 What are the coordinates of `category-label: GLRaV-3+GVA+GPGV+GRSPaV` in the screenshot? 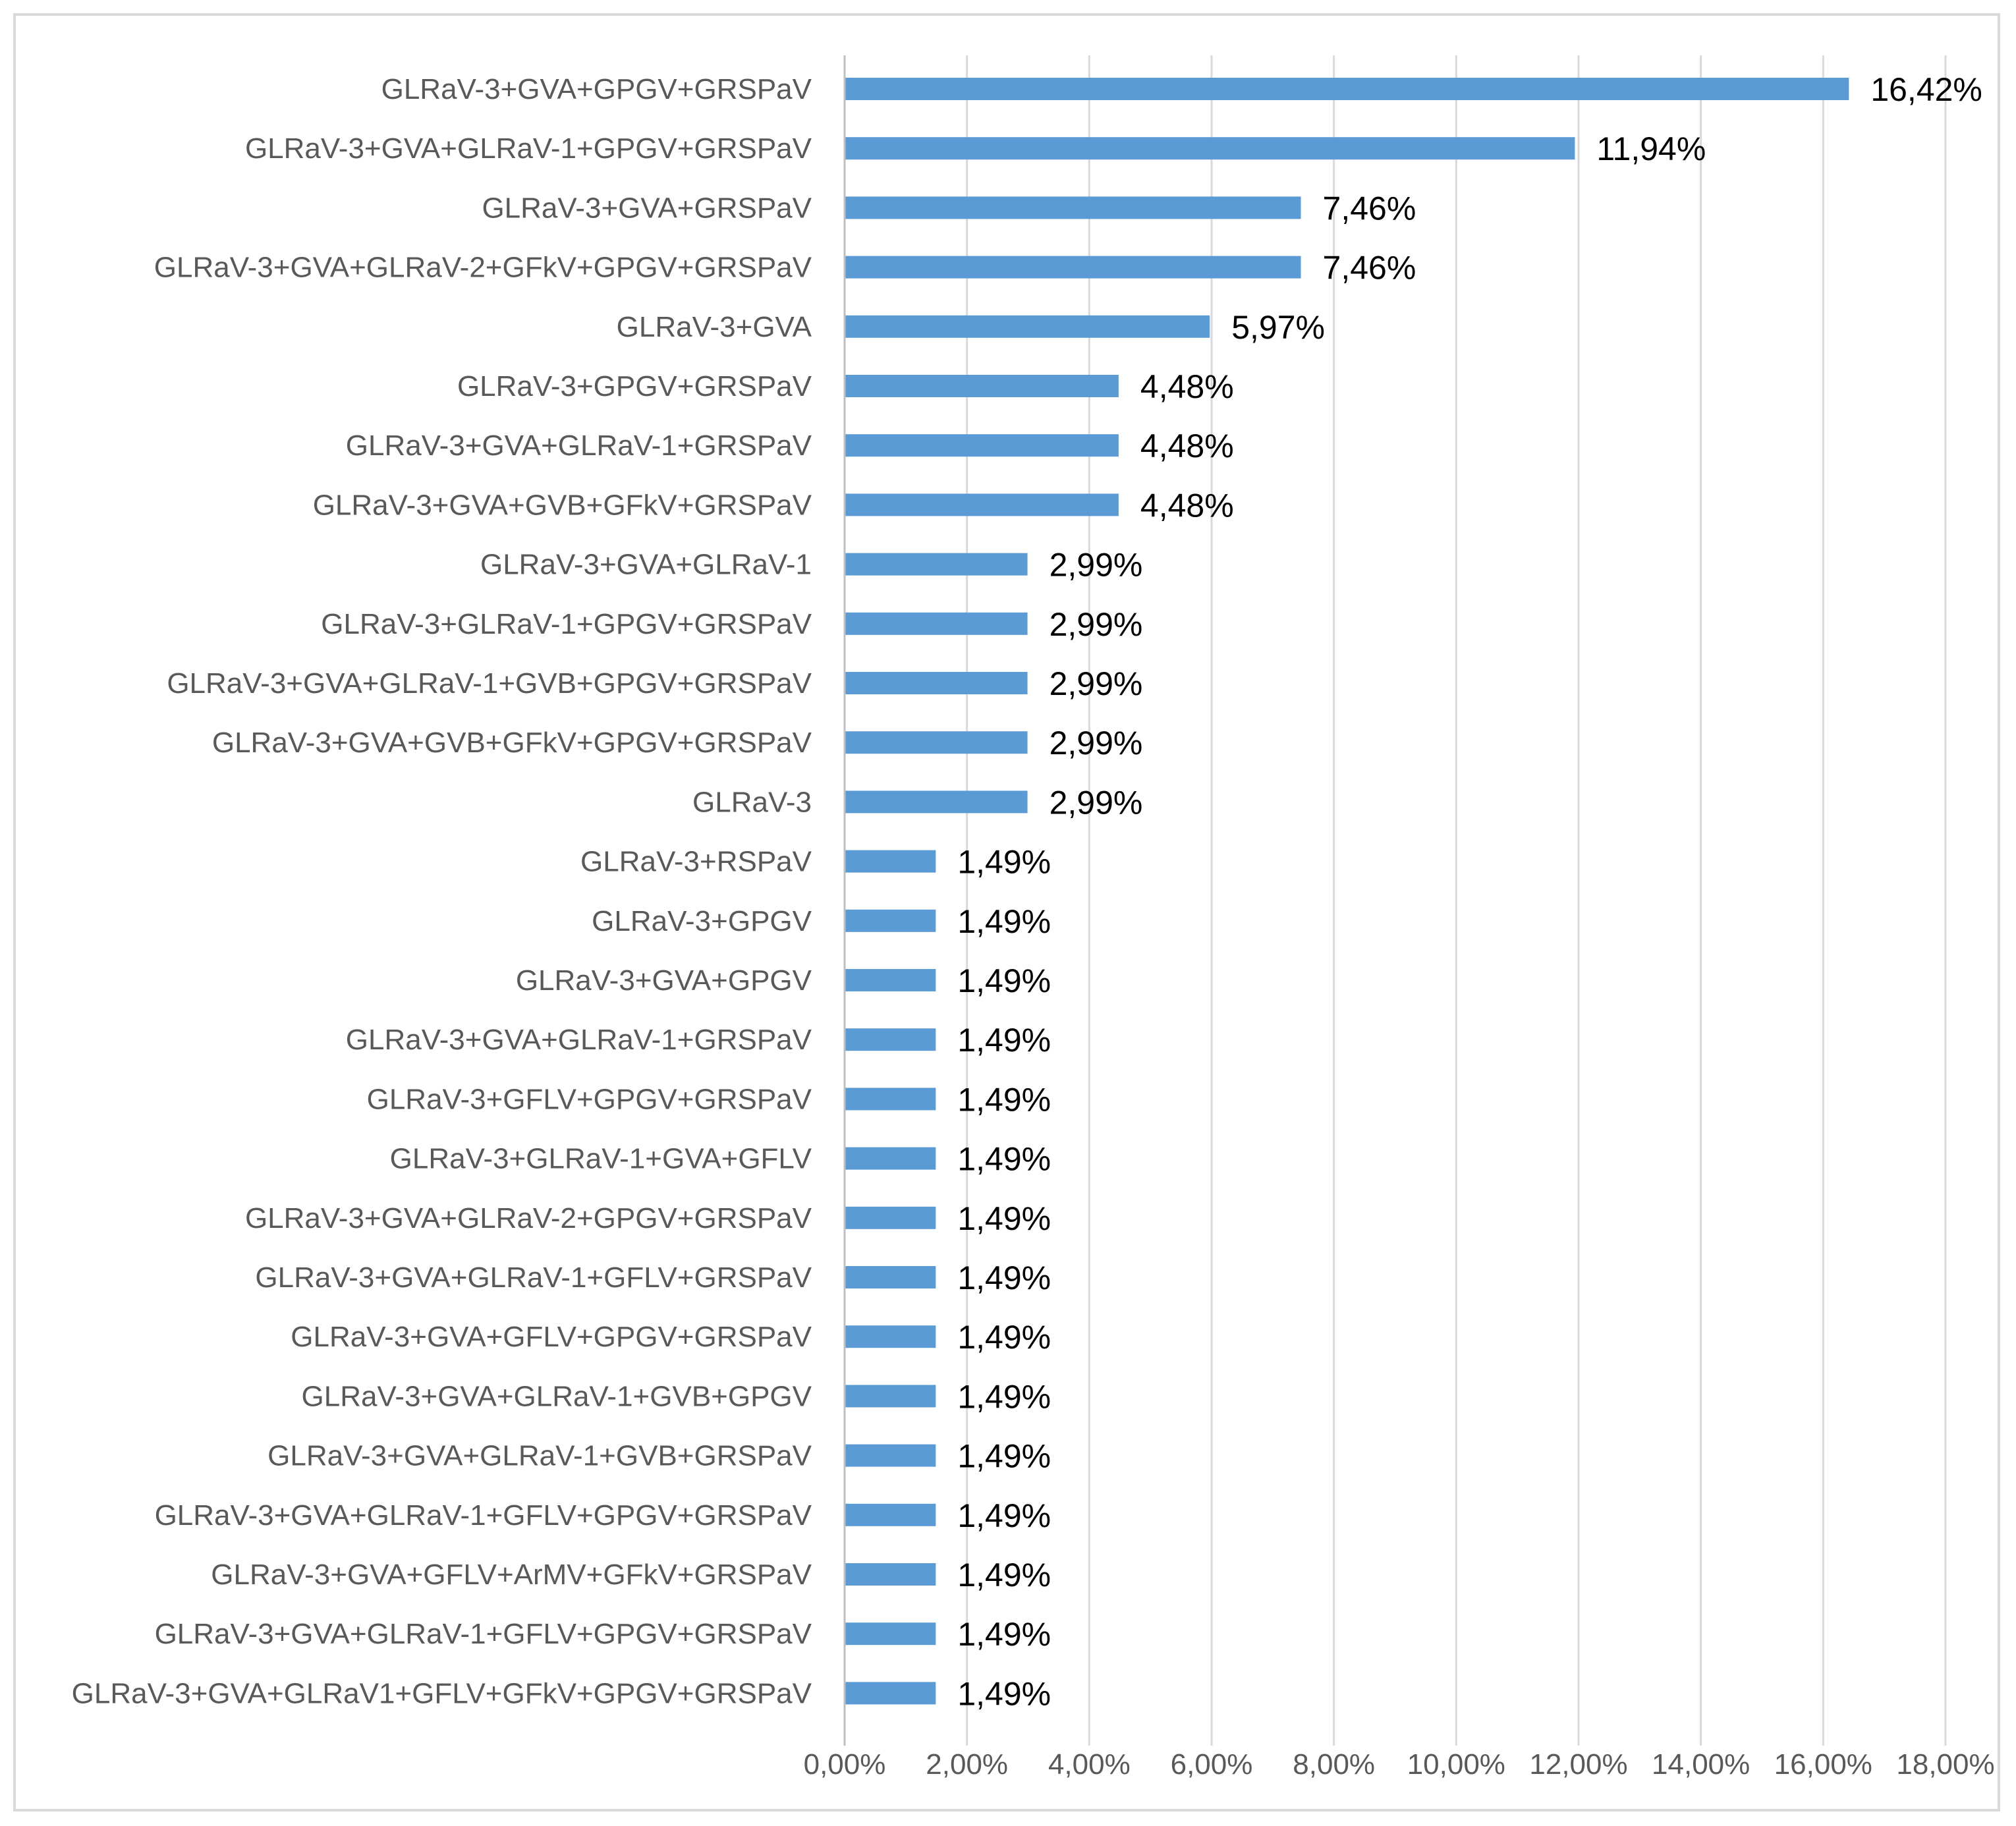 It's located at (596, 89).